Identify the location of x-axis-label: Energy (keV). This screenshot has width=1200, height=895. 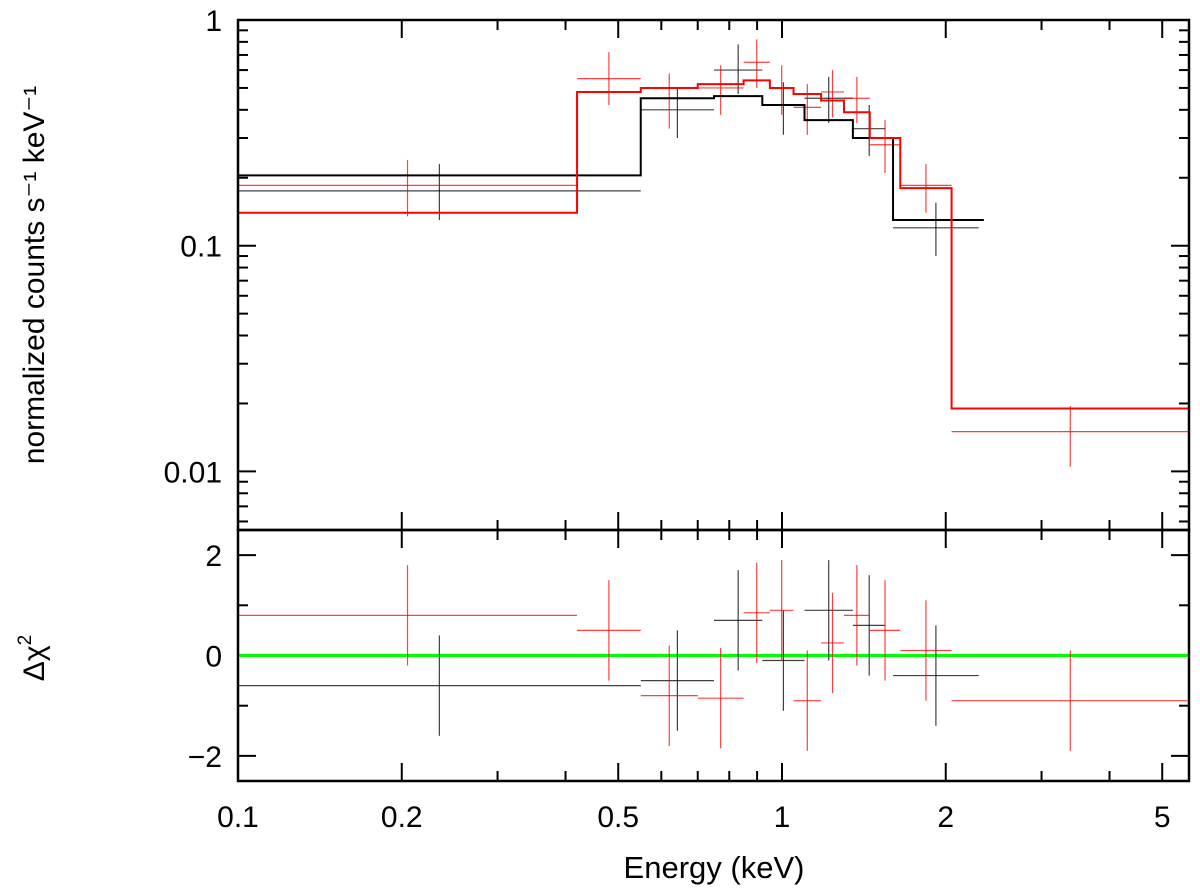
(714, 867).